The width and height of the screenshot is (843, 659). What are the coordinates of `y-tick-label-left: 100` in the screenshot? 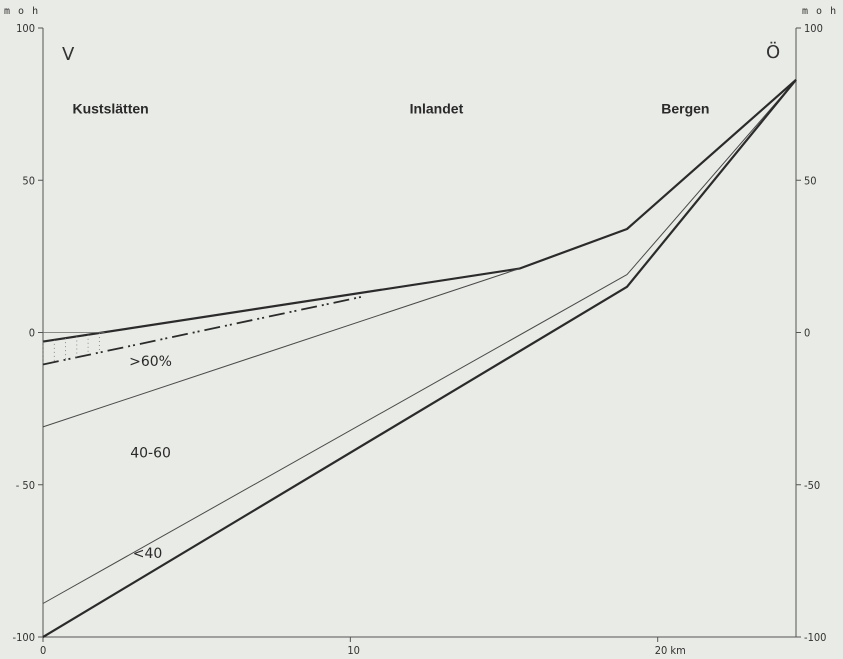 It's located at (25, 28).